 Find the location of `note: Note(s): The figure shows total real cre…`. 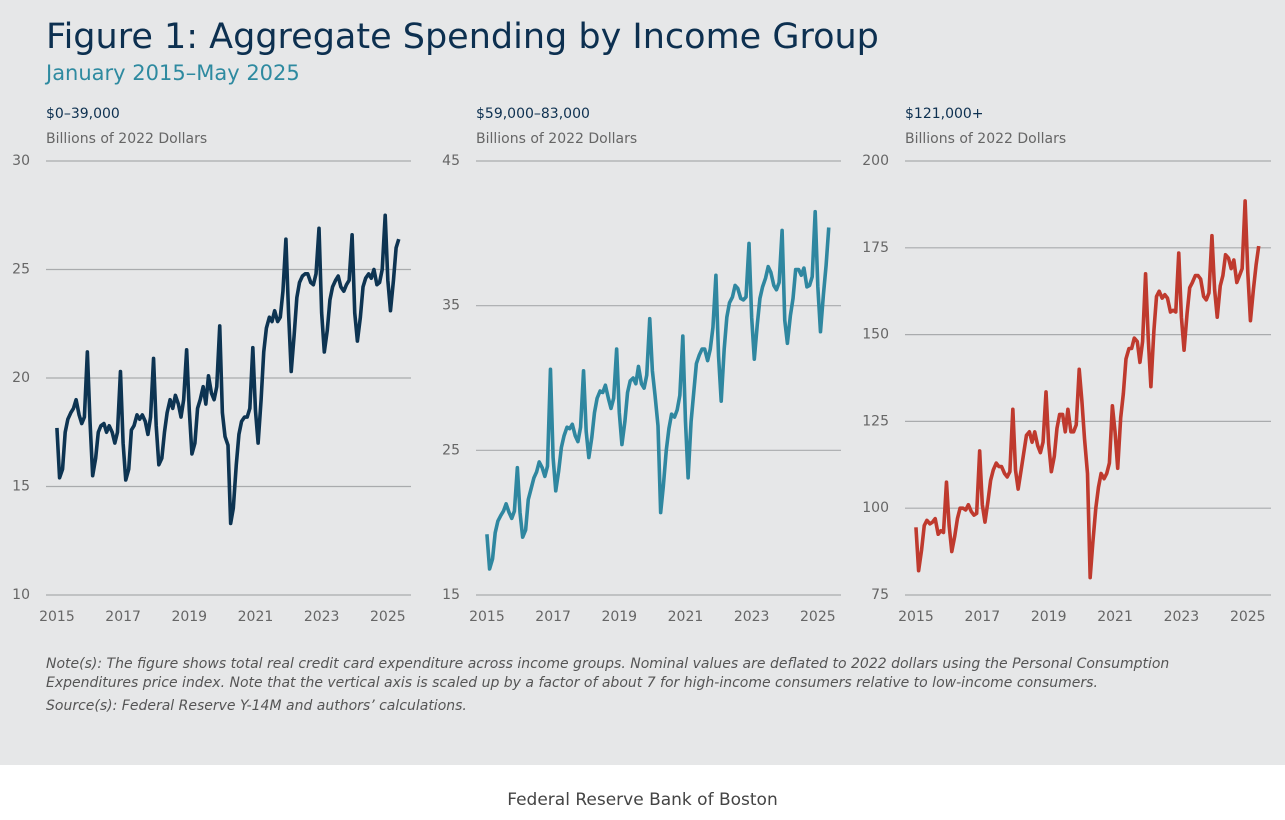

note: Note(s): The figure shows total real cre… is located at coordinates (608, 673).